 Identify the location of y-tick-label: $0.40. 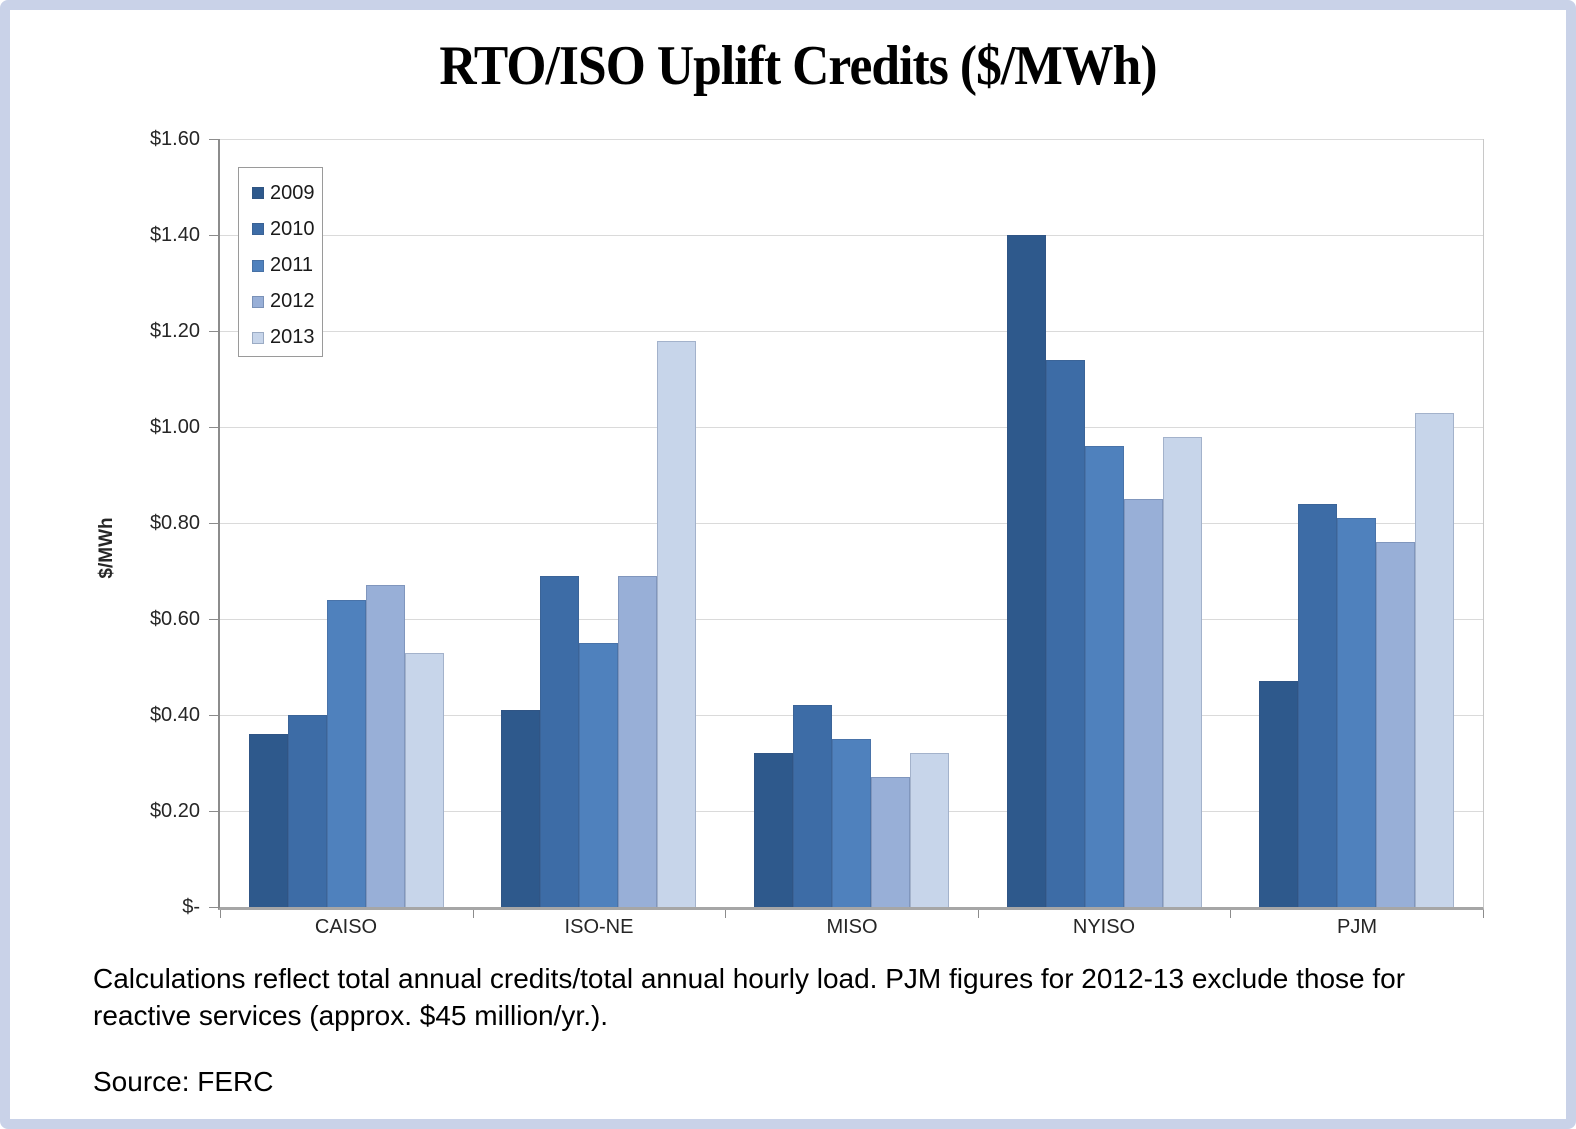
(174, 715).